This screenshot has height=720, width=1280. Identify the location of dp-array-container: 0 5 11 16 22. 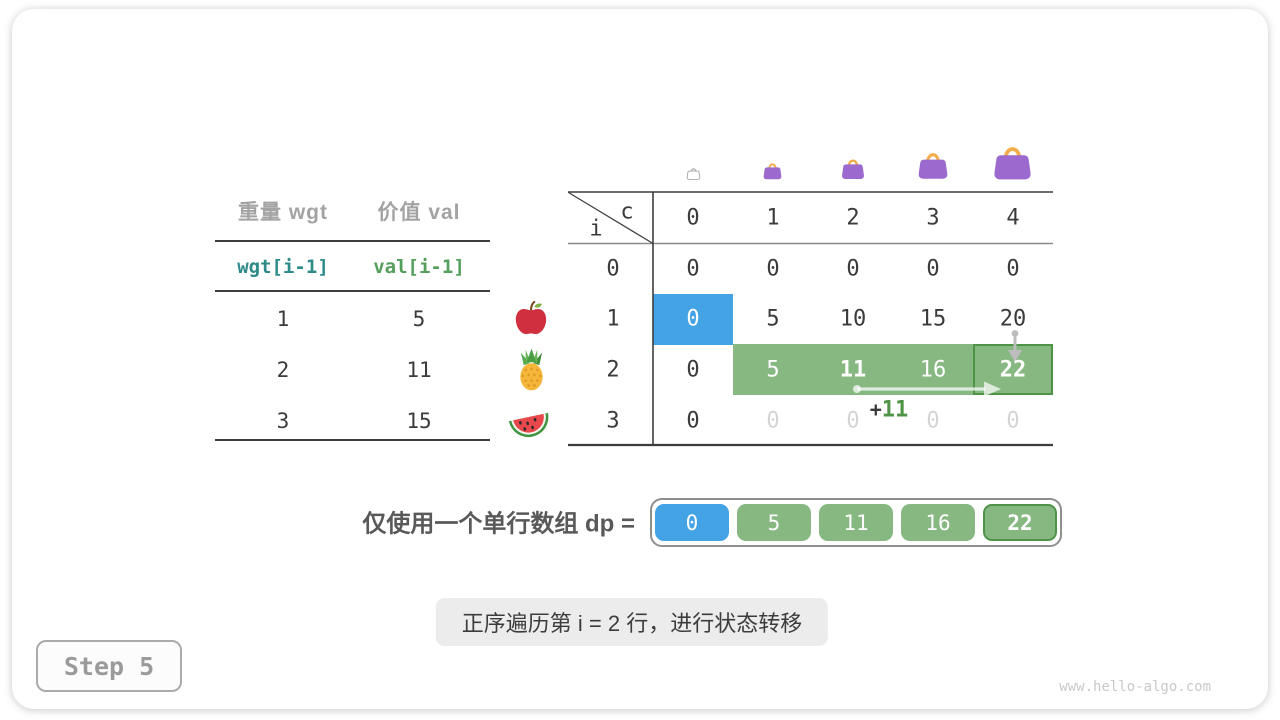
(856, 522).